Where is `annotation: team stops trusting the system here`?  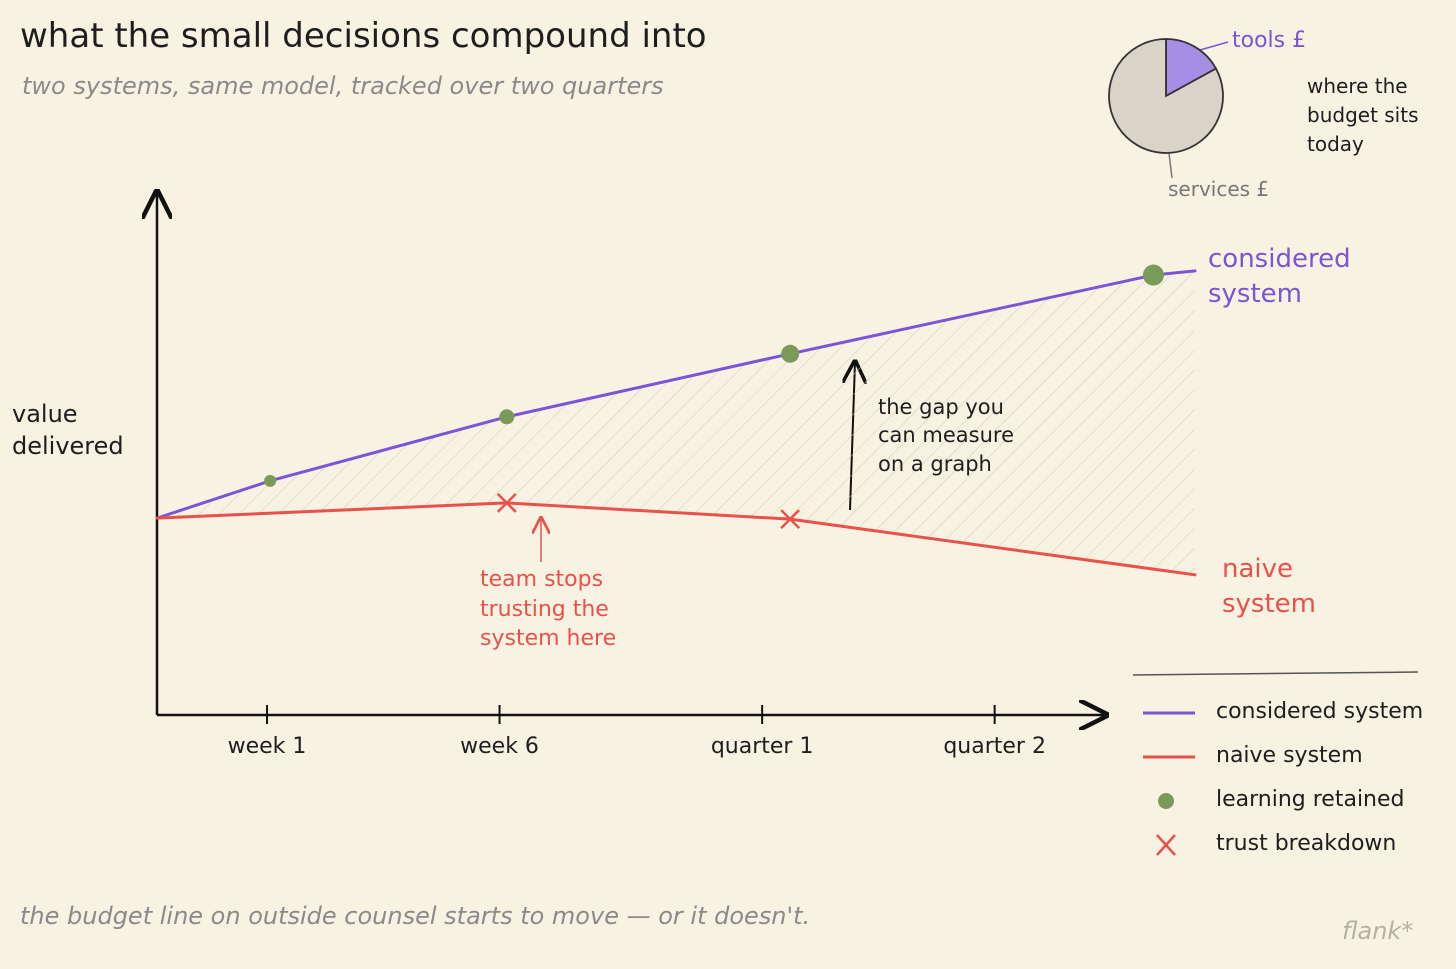 annotation: team stops trusting the system here is located at coordinates (548, 609).